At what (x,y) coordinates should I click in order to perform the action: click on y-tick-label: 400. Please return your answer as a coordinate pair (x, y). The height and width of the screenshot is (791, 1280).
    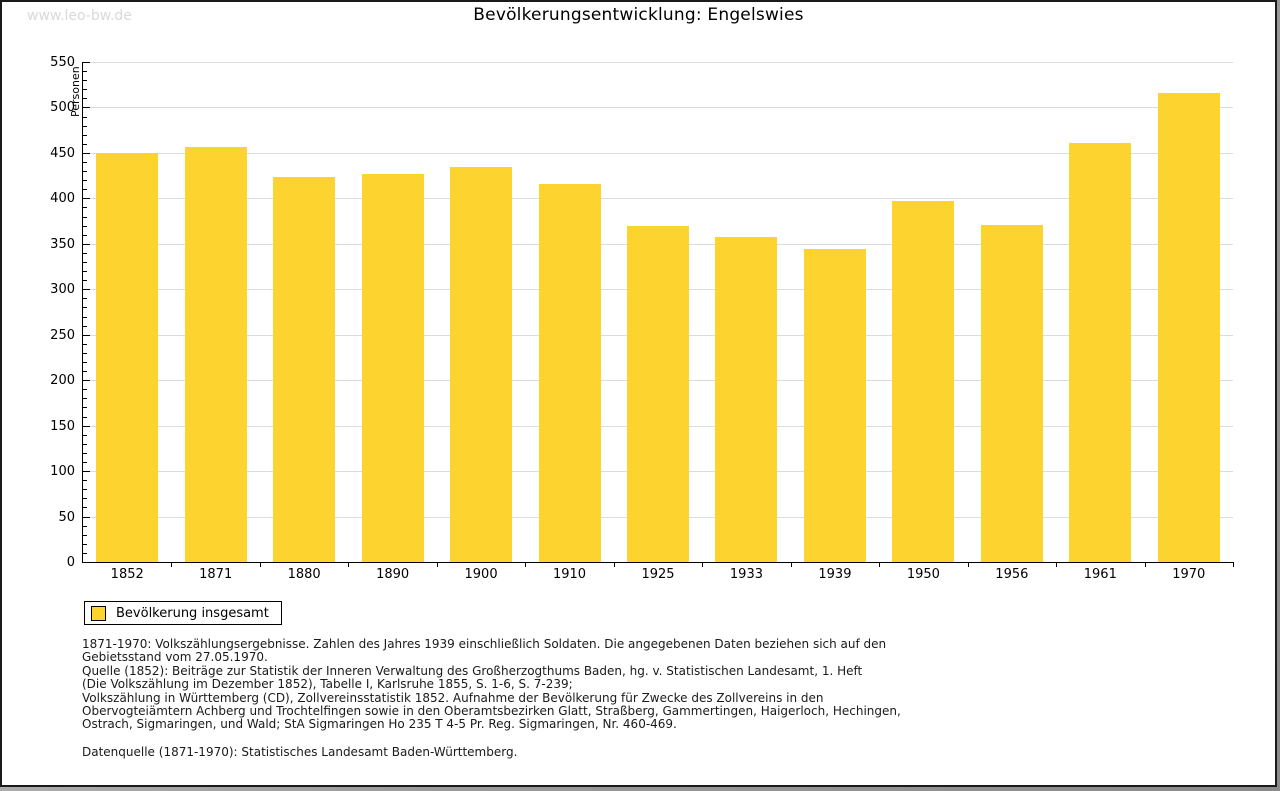
    Looking at the image, I should click on (62, 199).